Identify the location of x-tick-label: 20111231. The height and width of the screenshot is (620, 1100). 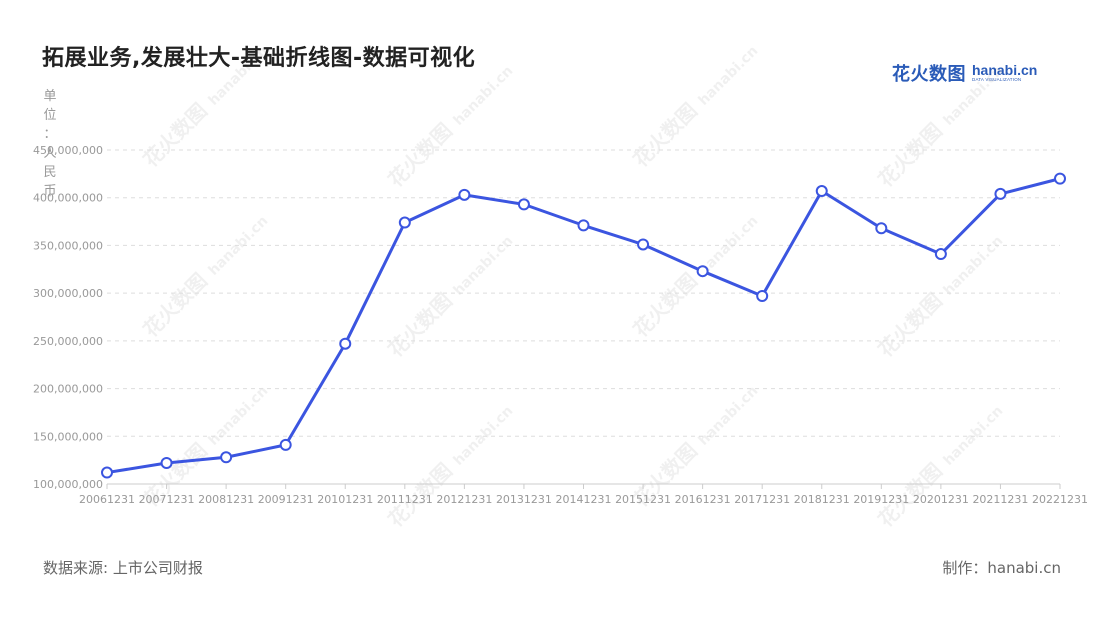
(405, 499).